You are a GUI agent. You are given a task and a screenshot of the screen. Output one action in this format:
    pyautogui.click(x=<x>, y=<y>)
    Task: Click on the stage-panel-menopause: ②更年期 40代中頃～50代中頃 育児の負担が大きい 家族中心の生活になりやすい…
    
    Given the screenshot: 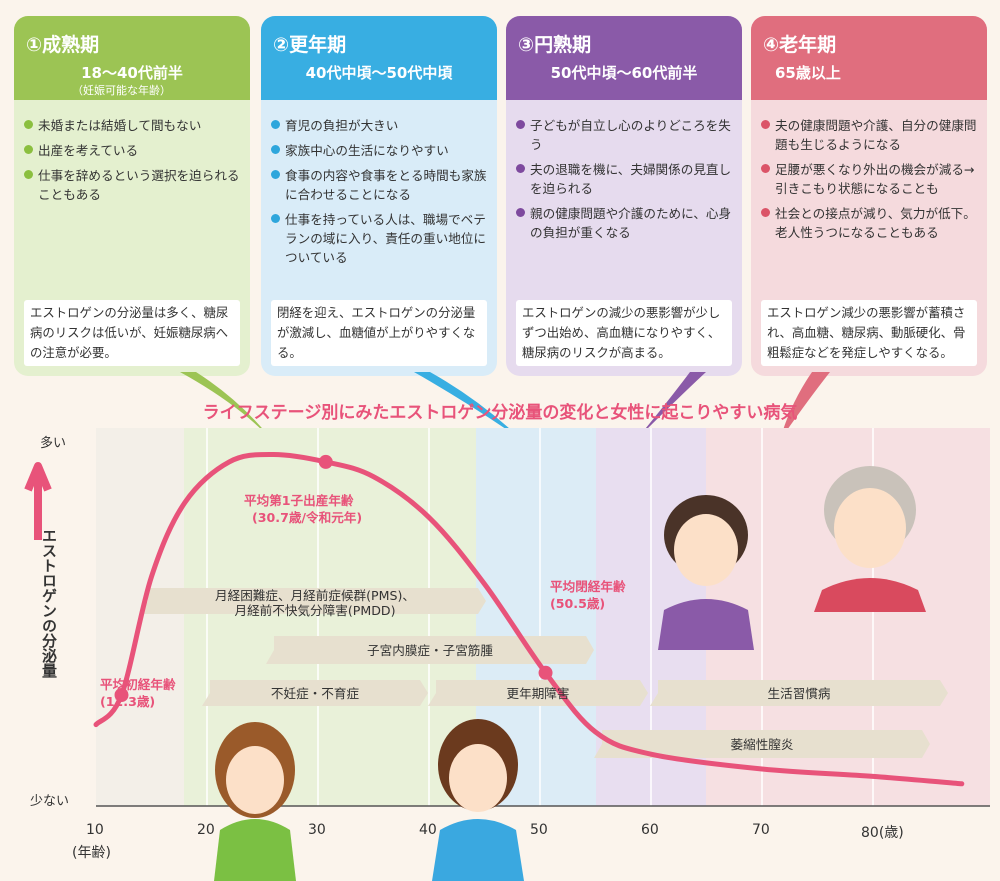 What is the action you would take?
    pyautogui.click(x=379, y=196)
    